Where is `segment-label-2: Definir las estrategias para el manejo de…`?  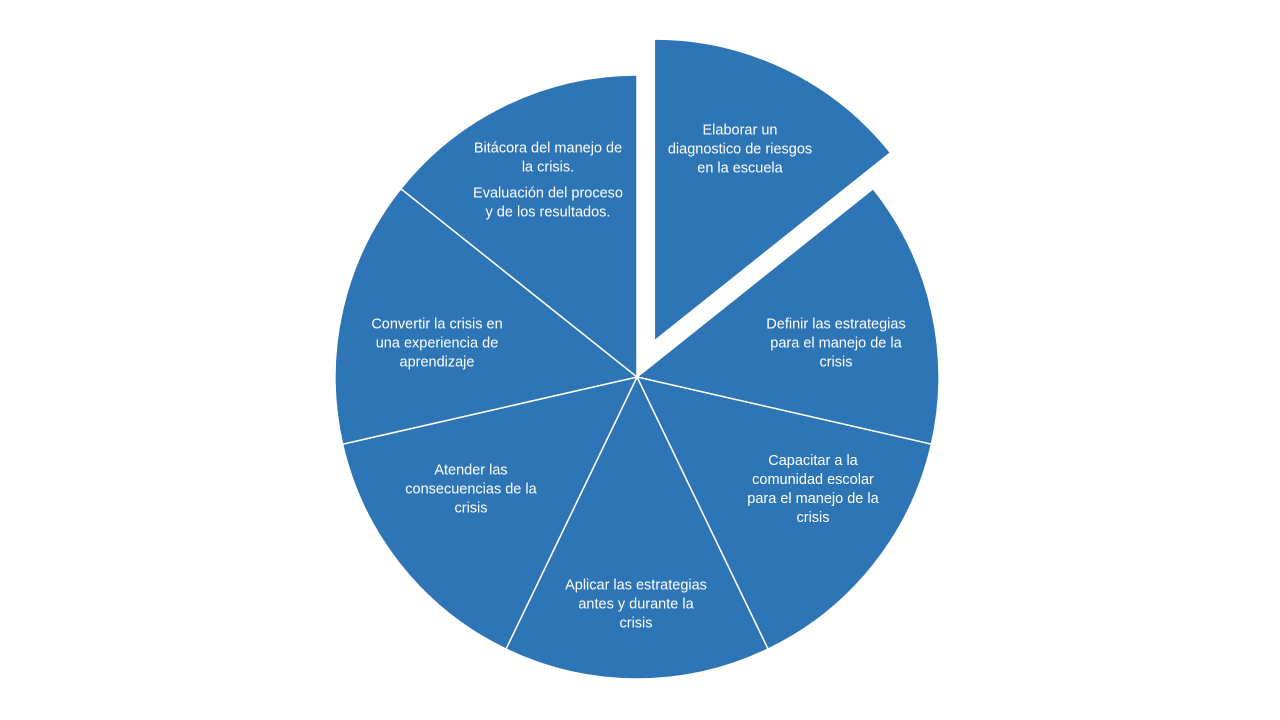
segment-label-2: Definir las estrategias para el manejo de… is located at coordinates (836, 343).